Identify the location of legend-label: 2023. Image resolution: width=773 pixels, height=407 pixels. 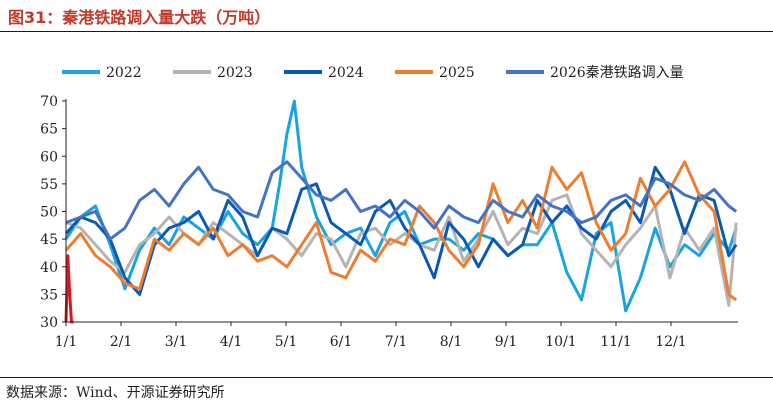
(235, 73).